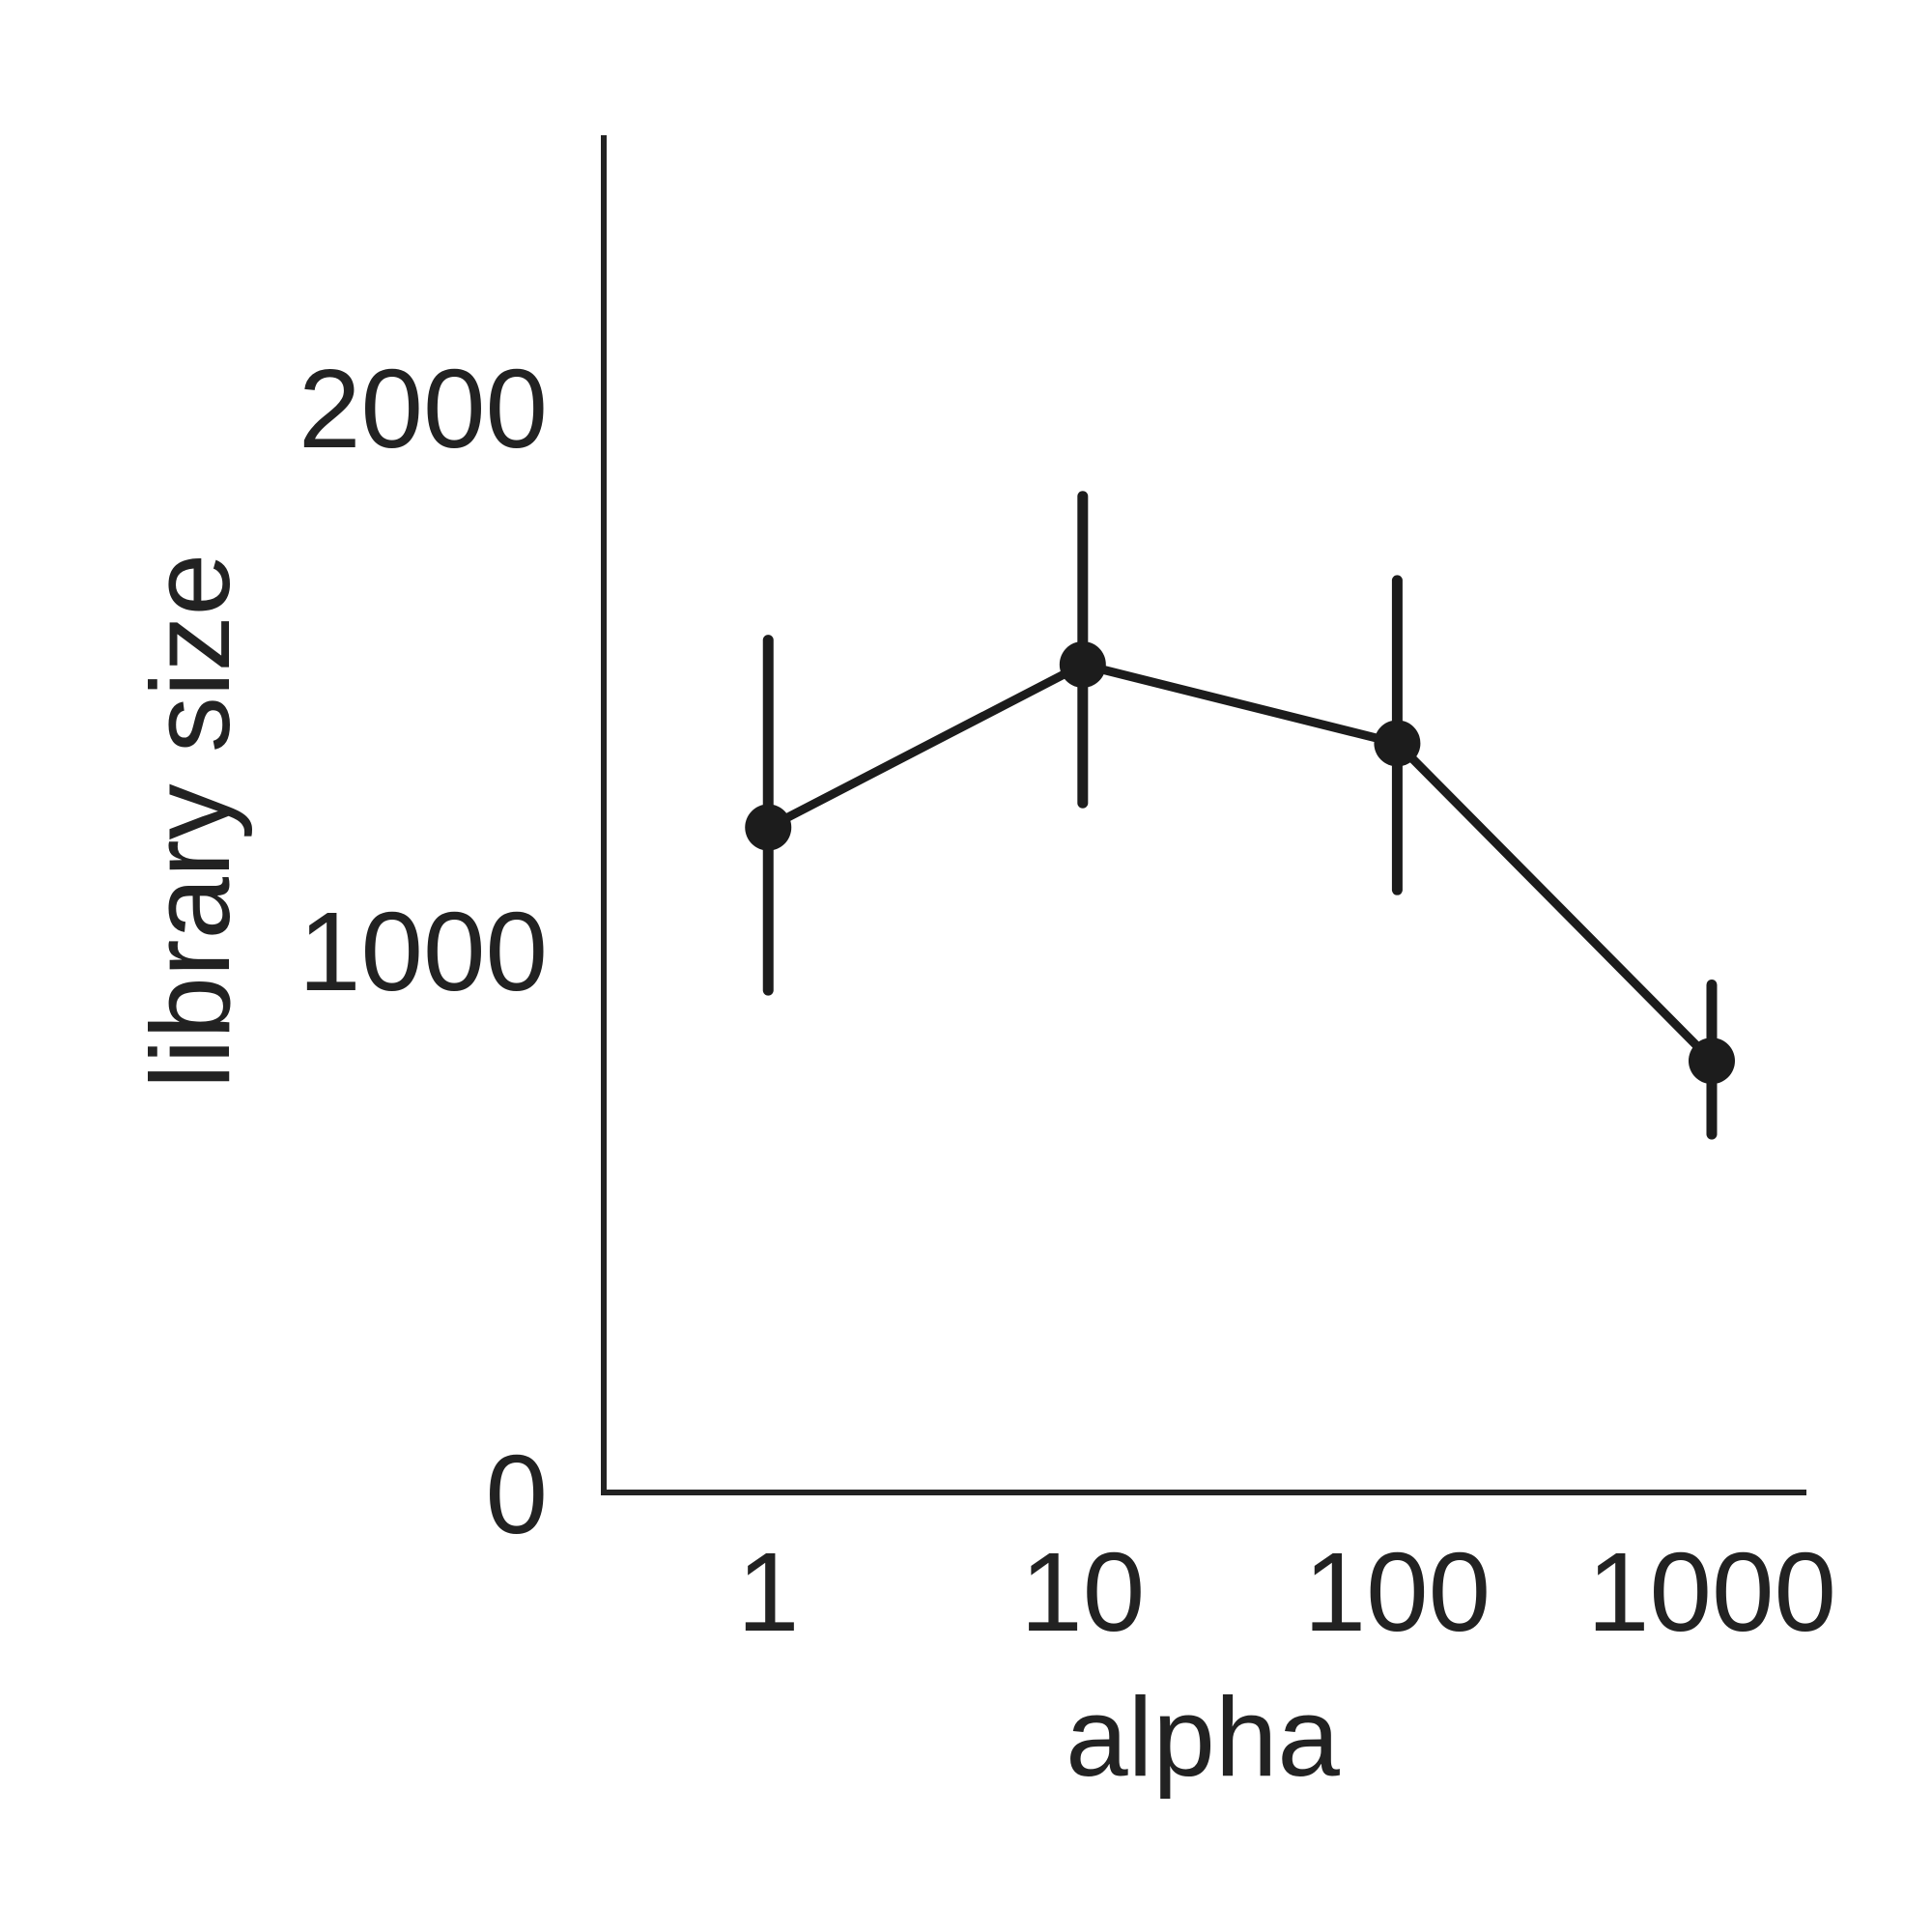  What do you see at coordinates (1711, 1592) in the screenshot?
I see `x-tick-label: 1000` at bounding box center [1711, 1592].